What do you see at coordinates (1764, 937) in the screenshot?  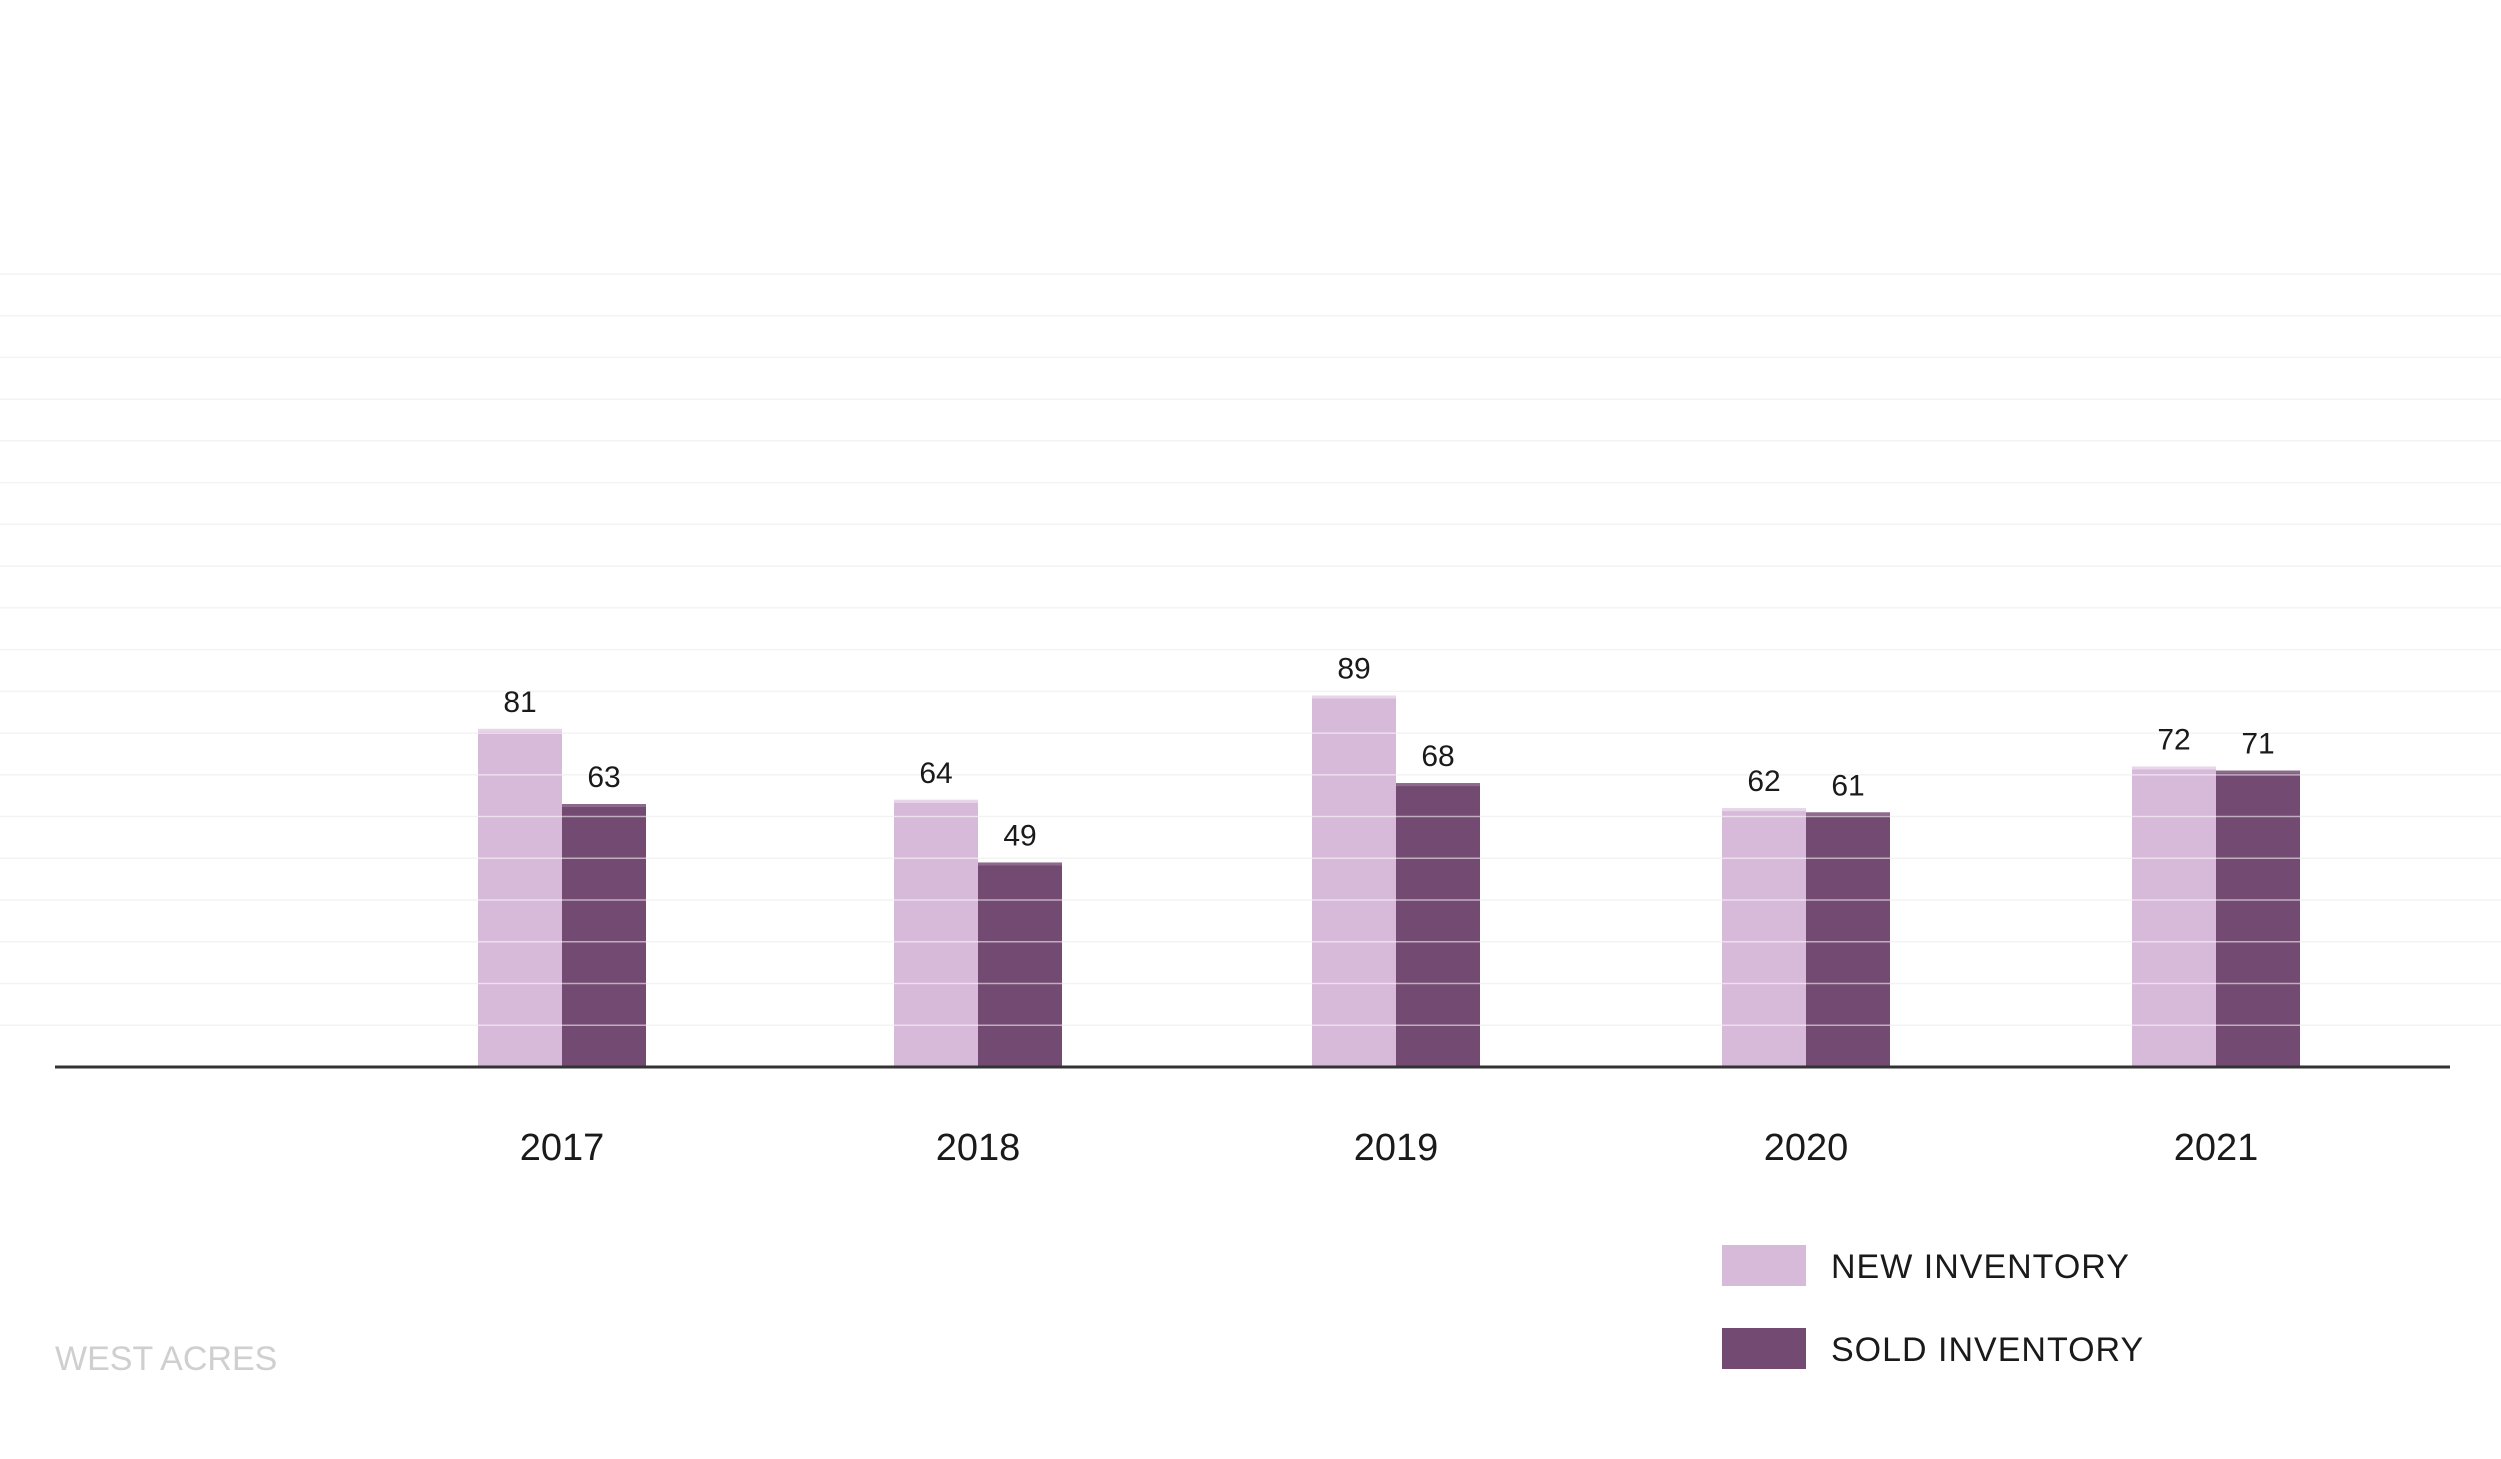 I see `bar-new-2020` at bounding box center [1764, 937].